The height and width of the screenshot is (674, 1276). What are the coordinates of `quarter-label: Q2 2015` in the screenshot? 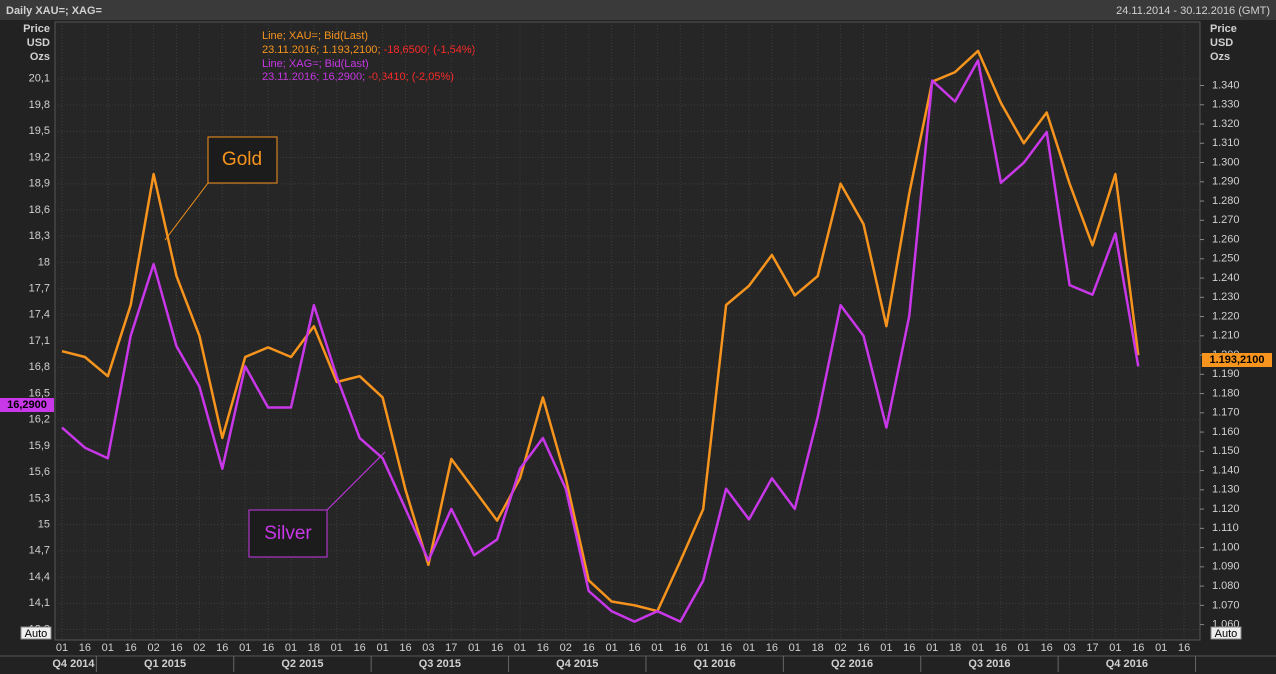 It's located at (302, 664).